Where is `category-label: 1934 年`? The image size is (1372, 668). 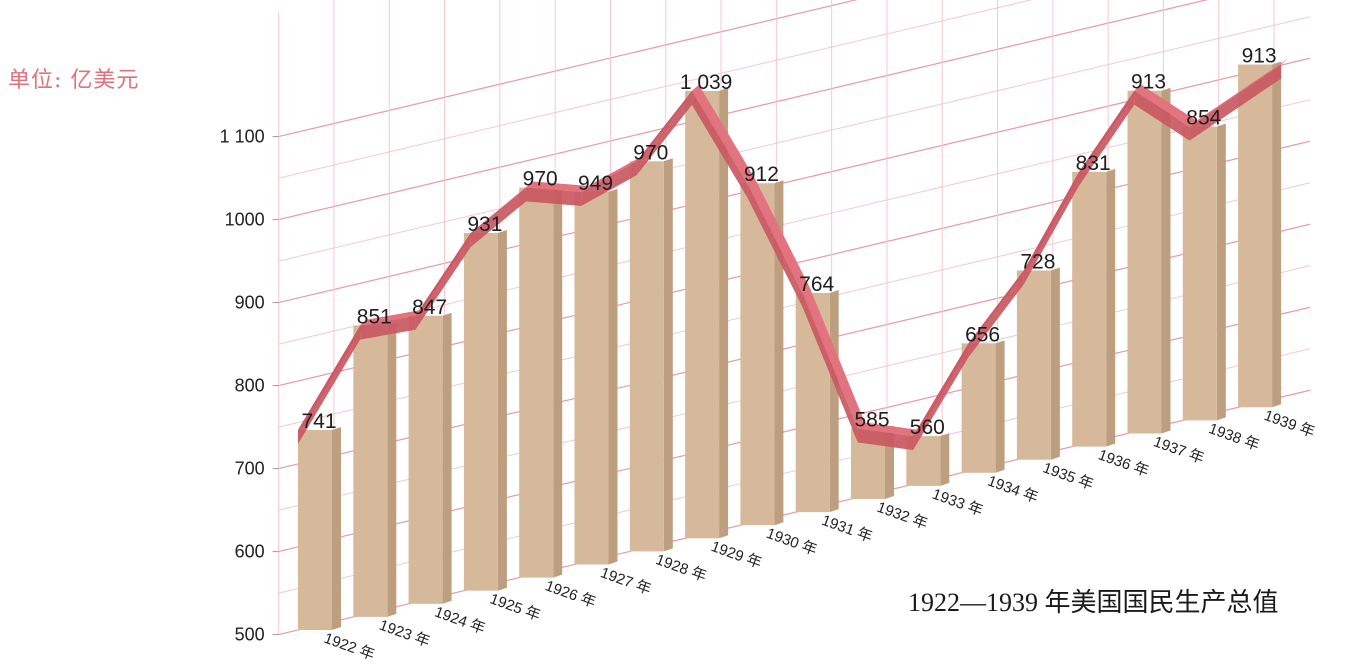
category-label: 1934 年 is located at coordinates (1012, 490).